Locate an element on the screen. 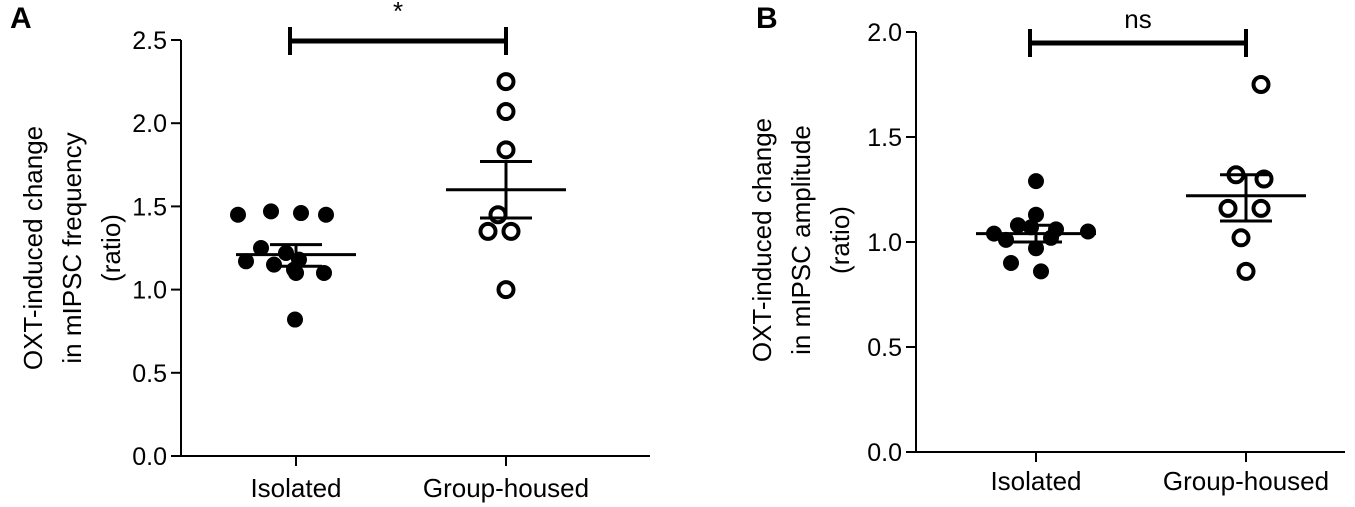 The image size is (1355, 507). y-tick-label: 2.5 is located at coordinates (149, 41).